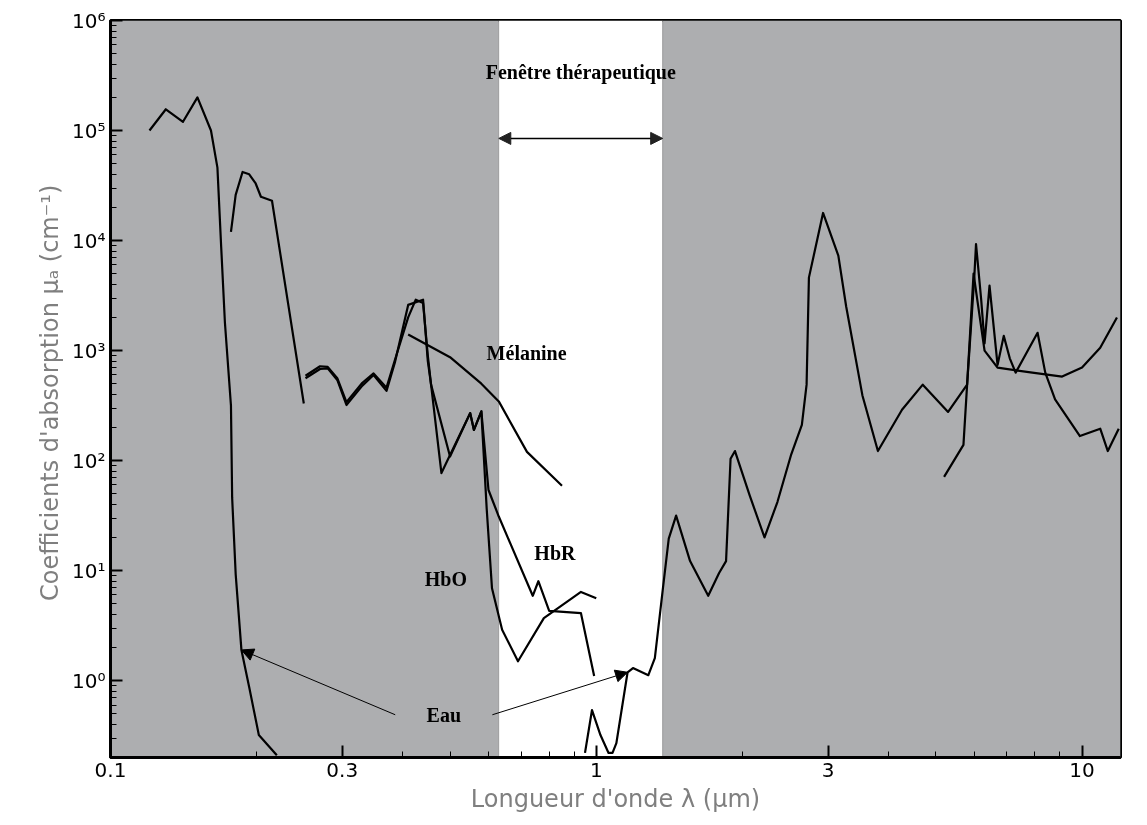 This screenshot has height=825, width=1147. What do you see at coordinates (89, 130) in the screenshot?
I see `y-tick-label: 10⁵` at bounding box center [89, 130].